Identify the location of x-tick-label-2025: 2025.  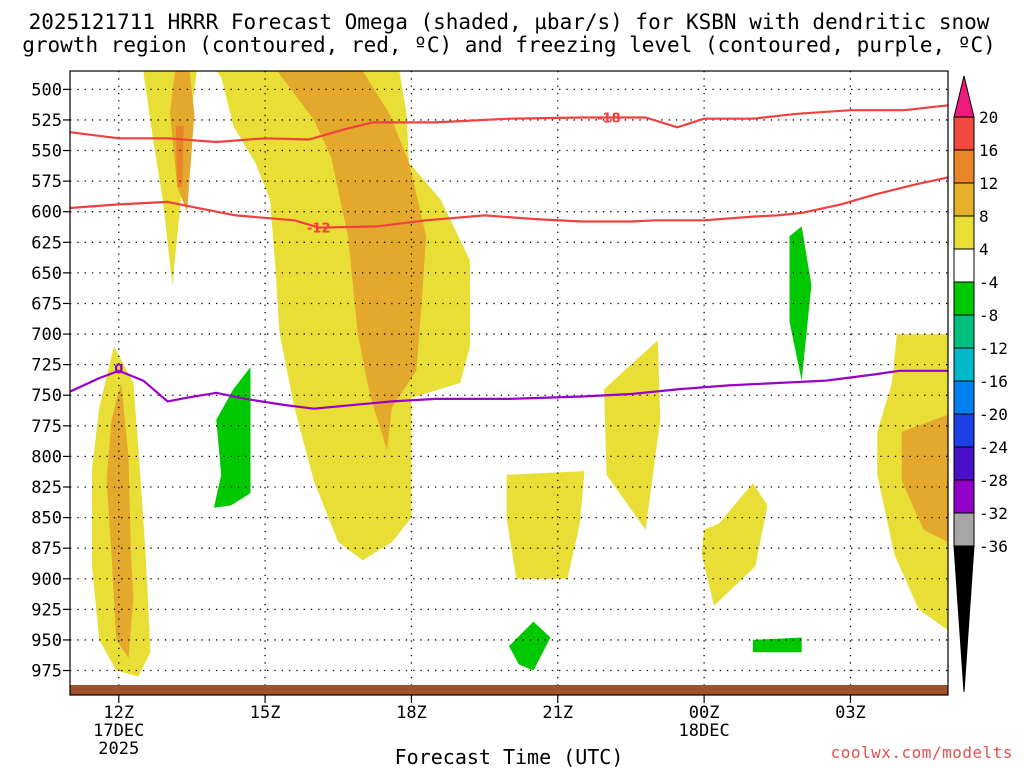
(118, 749).